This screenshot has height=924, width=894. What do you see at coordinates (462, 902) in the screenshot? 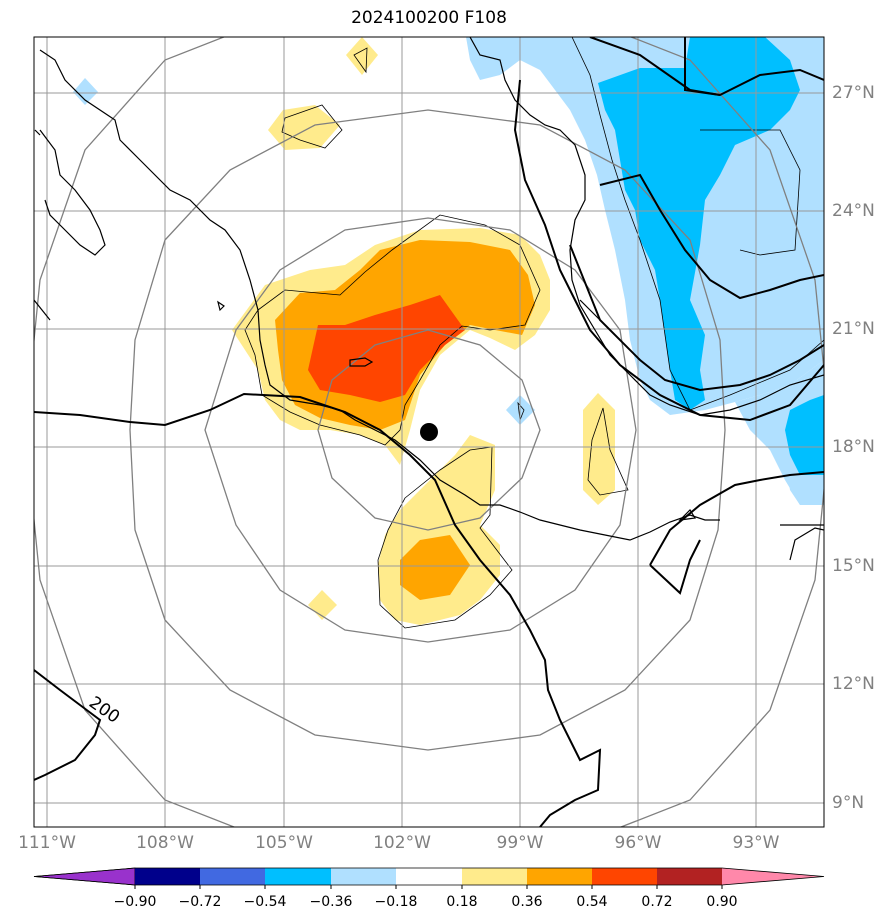
I see `colorbar-tick-label: 0.18` at bounding box center [462, 902].